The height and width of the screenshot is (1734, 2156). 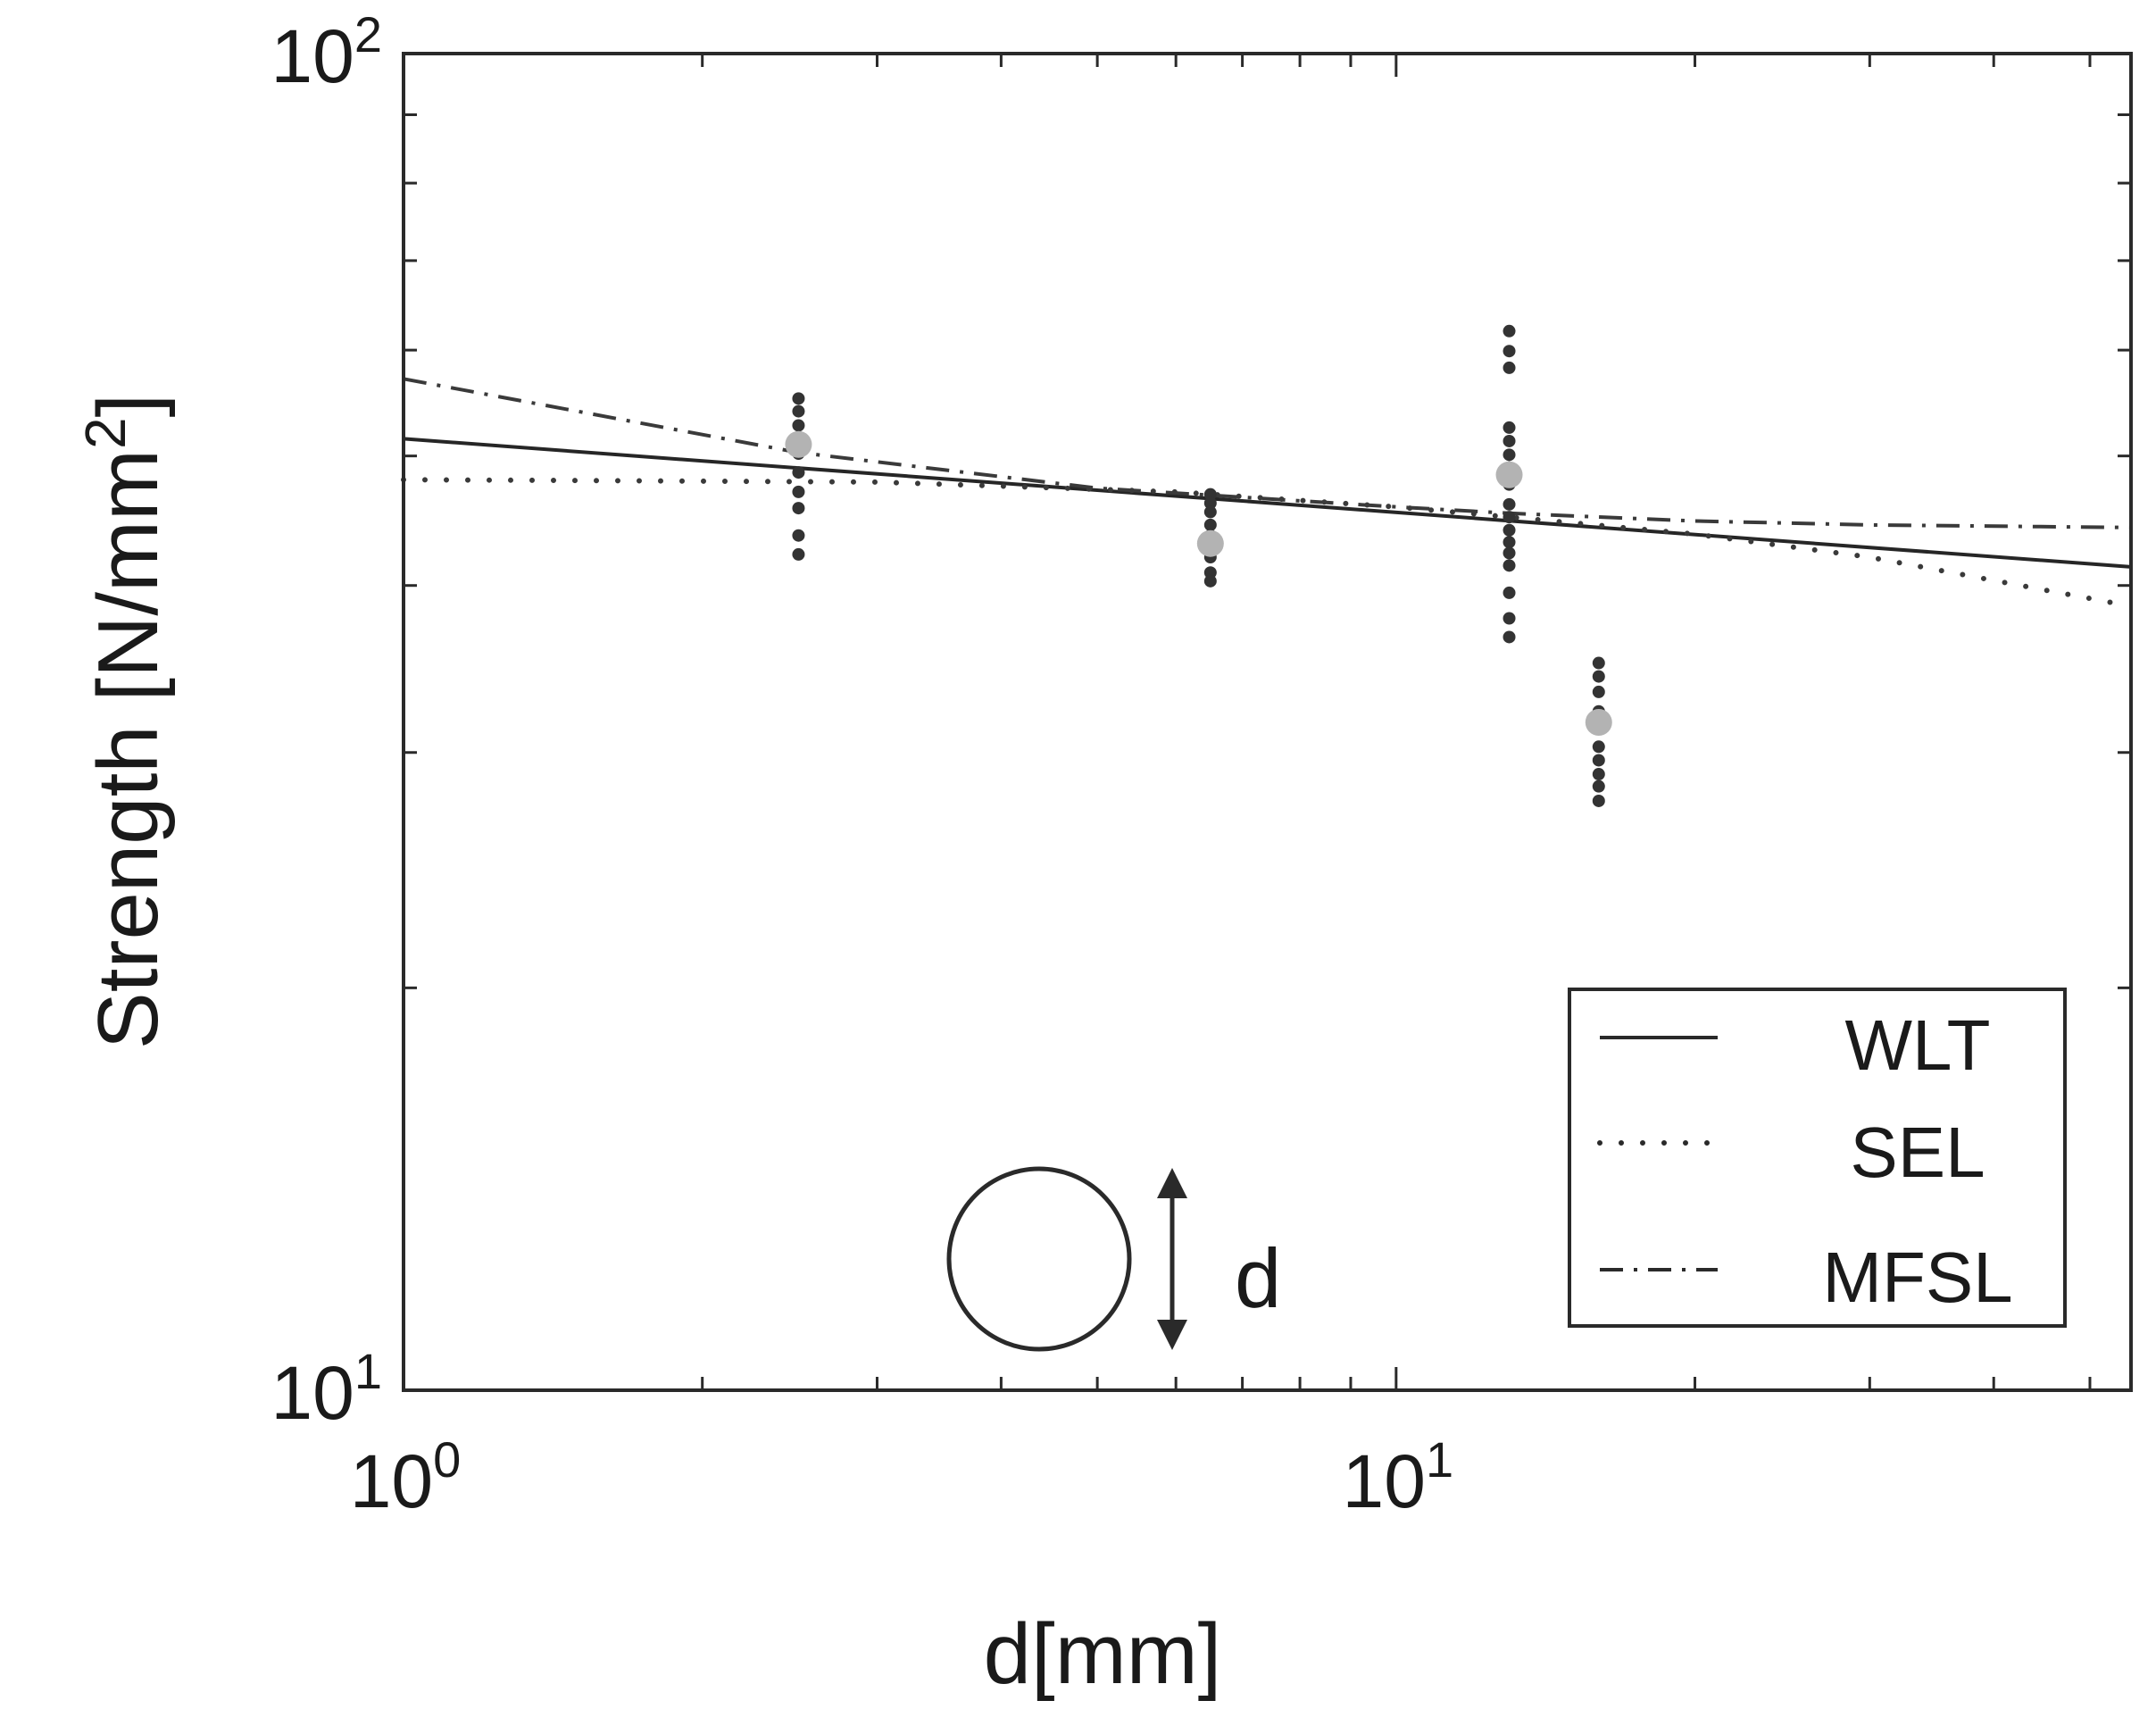 I want to click on diameter-annotation: d, so click(x=1113, y=1259).